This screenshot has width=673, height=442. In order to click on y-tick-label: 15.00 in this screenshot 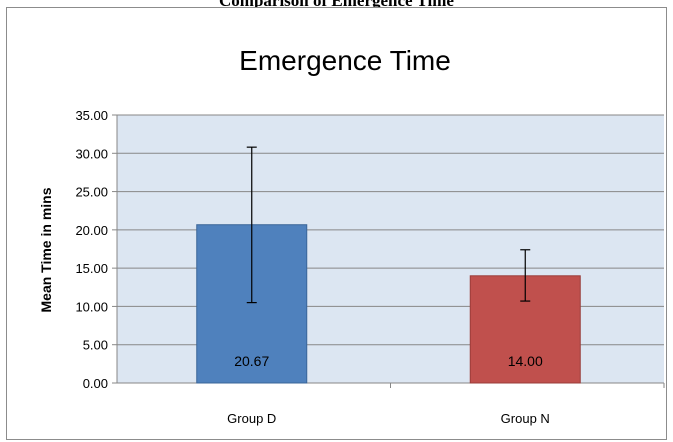, I will do `click(91, 268)`.